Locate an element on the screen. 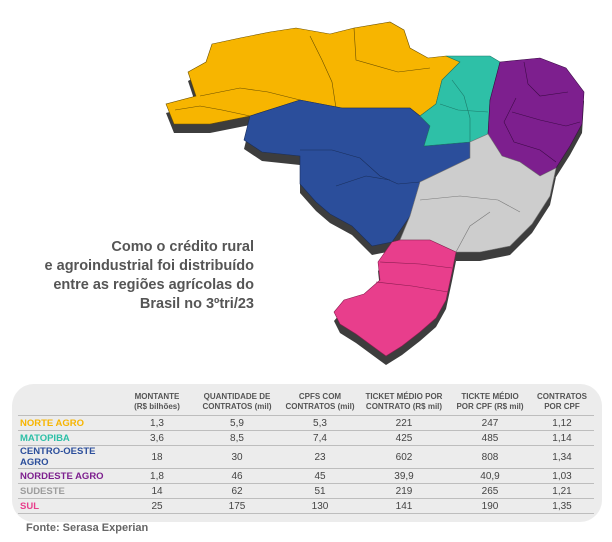  header-cpfs-com-contratos: CPFS COM CONTRATOS (mil) is located at coordinates (320, 401).